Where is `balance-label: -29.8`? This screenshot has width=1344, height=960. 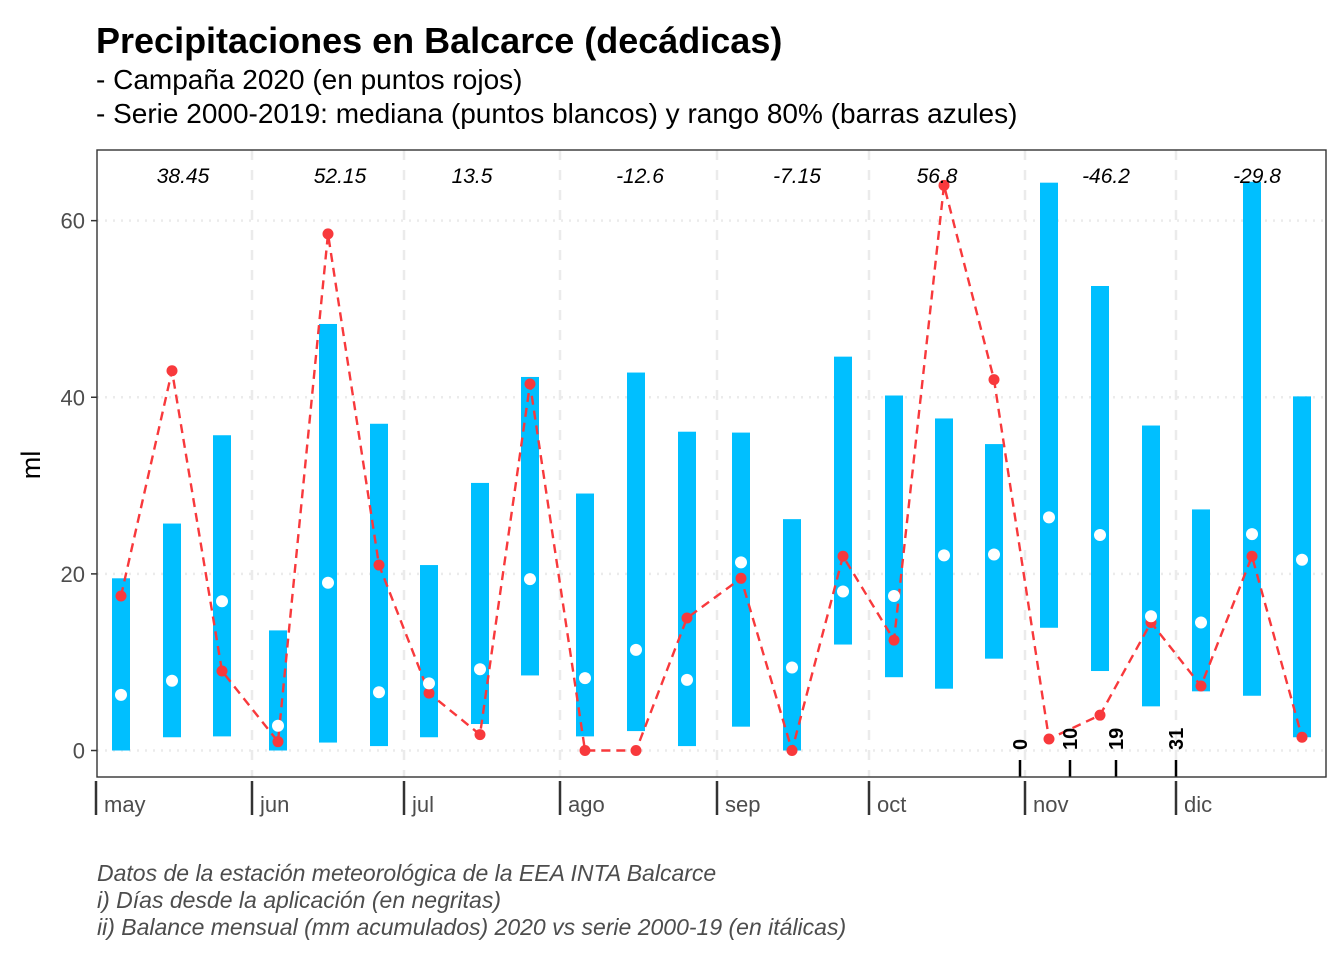 balance-label: -29.8 is located at coordinates (1257, 176).